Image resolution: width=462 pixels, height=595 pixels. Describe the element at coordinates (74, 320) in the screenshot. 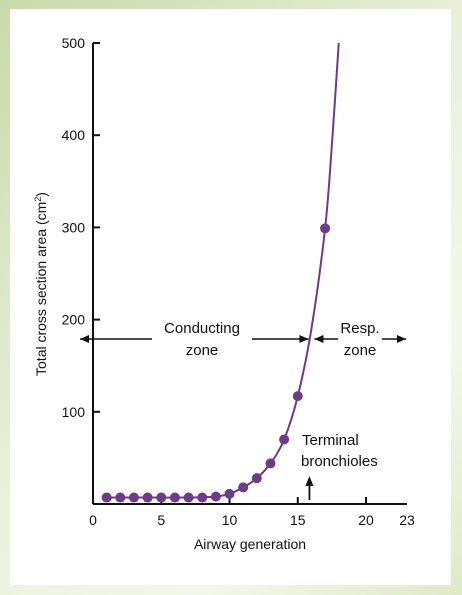

I see `y-tick-label: 200` at that location.